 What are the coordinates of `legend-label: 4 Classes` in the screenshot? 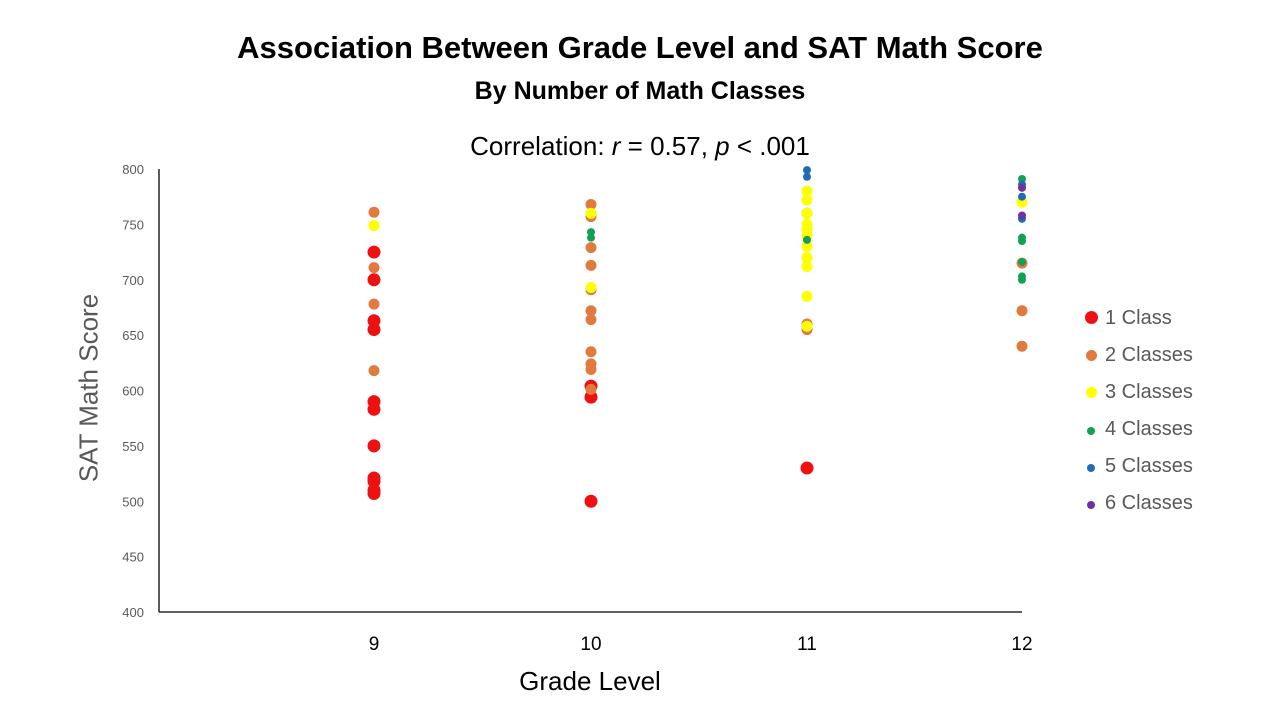 It's located at (1149, 429).